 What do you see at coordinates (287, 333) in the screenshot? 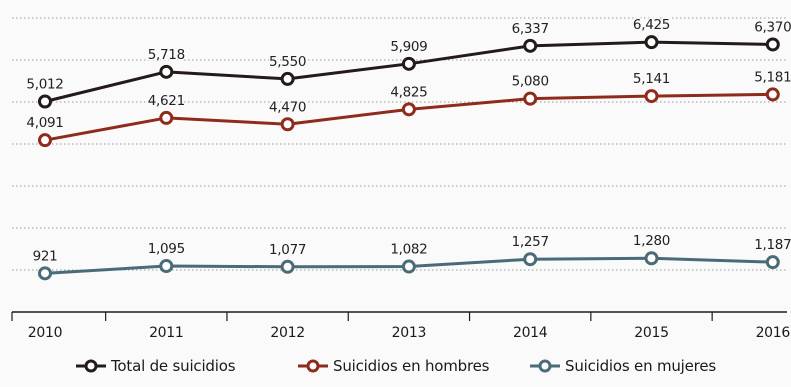
I see `x-tick-label-2012: 2012` at bounding box center [287, 333].